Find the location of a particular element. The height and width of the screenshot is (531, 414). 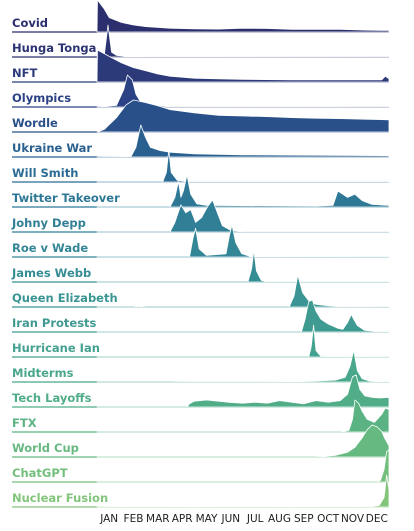

series-label-will-smith: Will Smith is located at coordinates (45, 173).